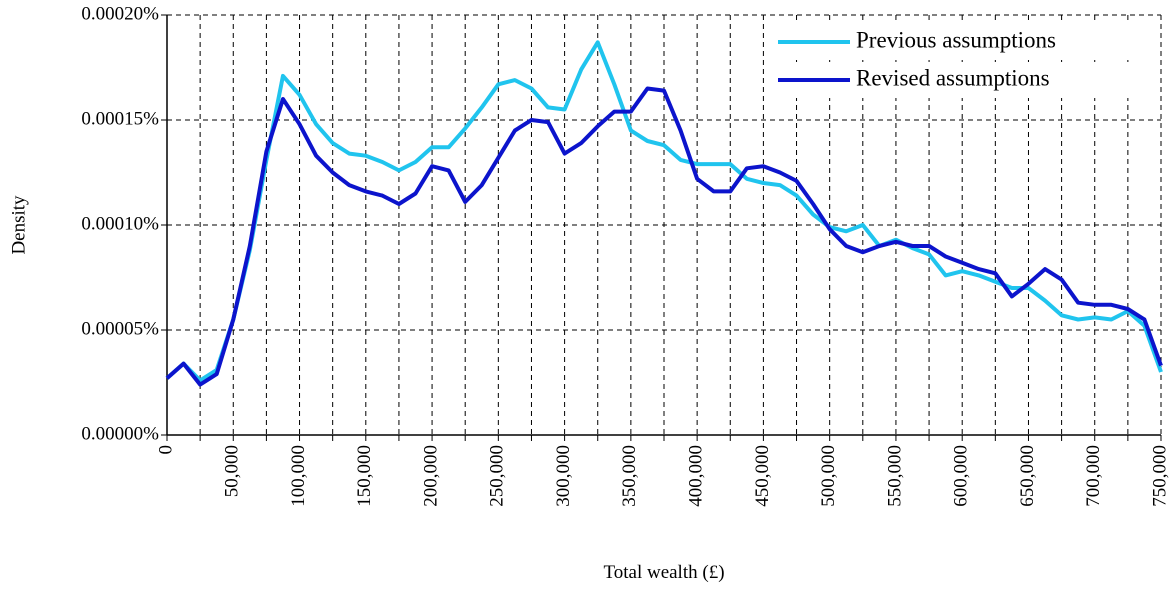 This screenshot has height=590, width=1171. What do you see at coordinates (1159, 476) in the screenshot?
I see `x-tick-label: 750,000` at bounding box center [1159, 476].